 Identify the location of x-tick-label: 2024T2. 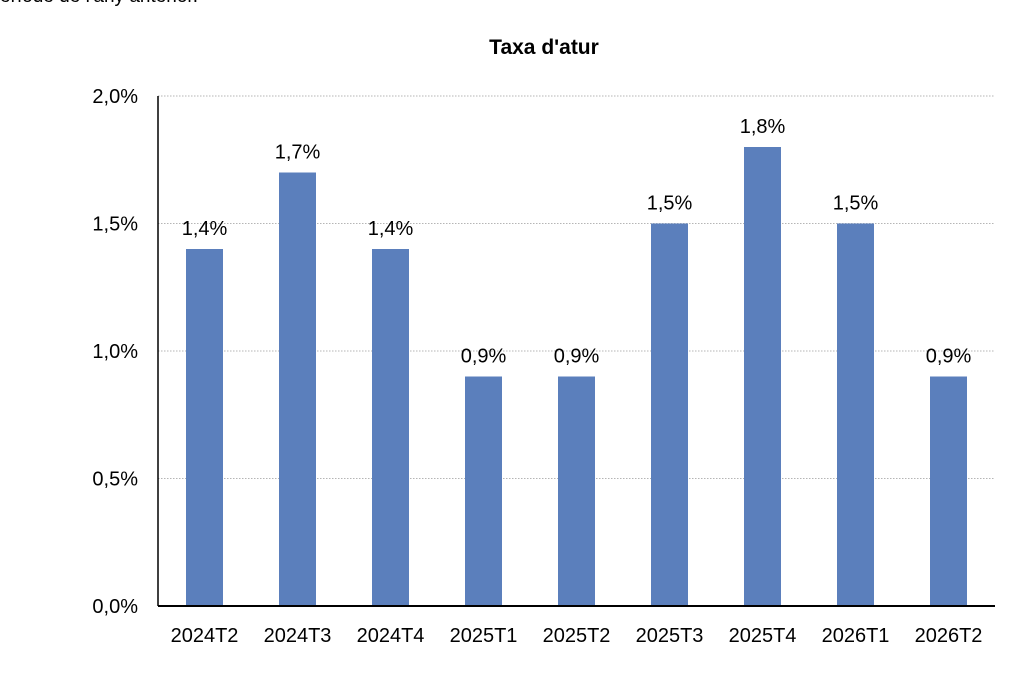
(205, 636).